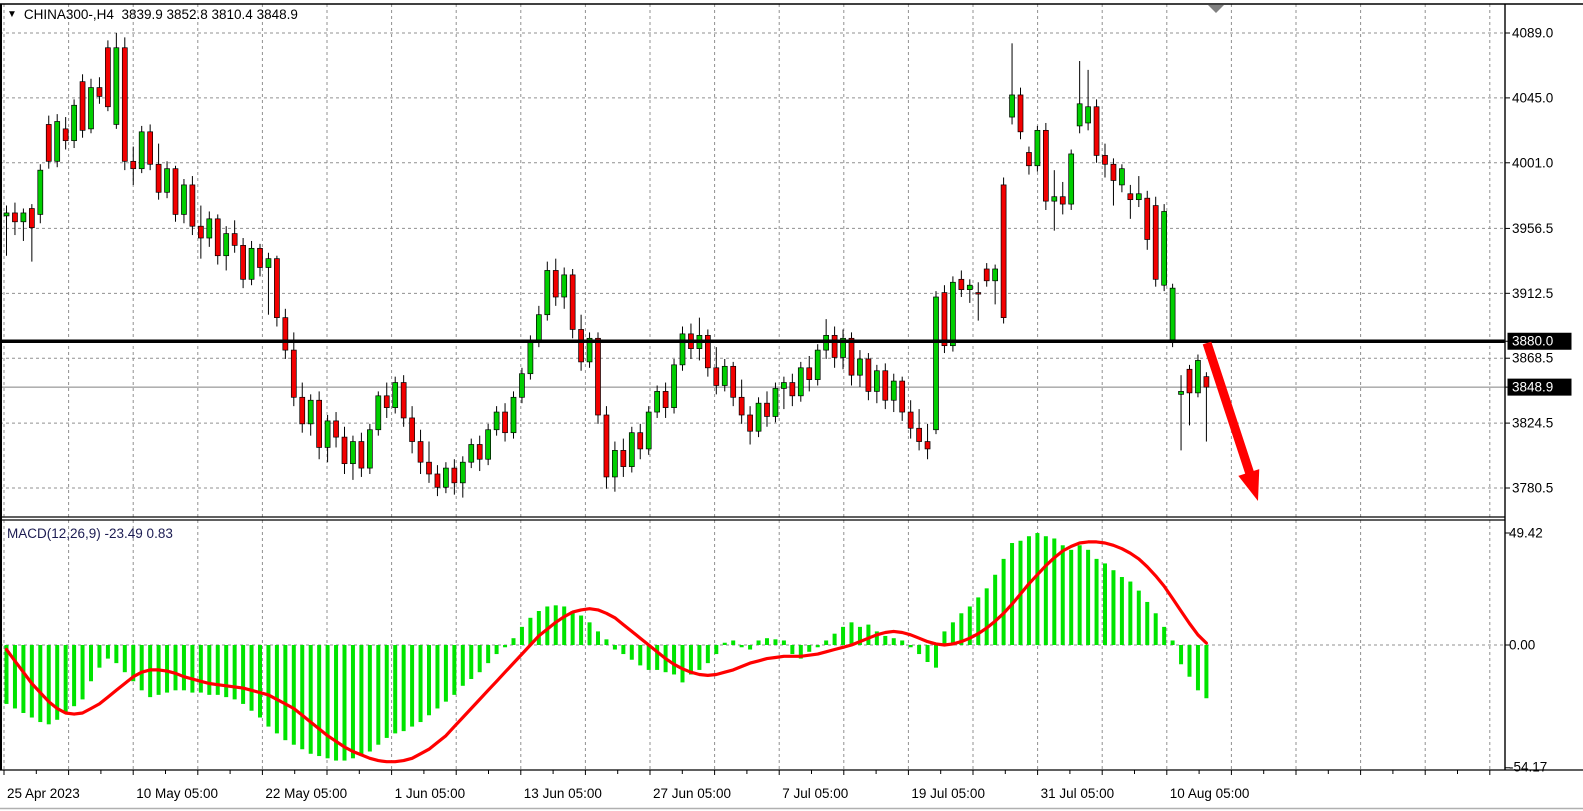  Describe the element at coordinates (752, 789) in the screenshot. I see `time-axis` at that location.